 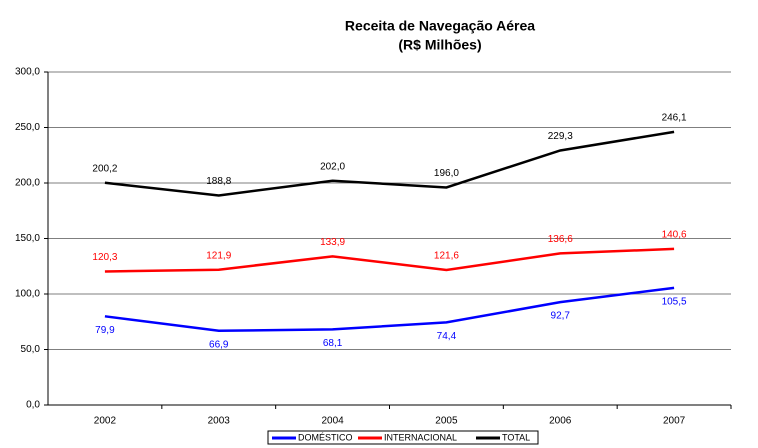 I want to click on data-label: 140,6, so click(x=674, y=235).